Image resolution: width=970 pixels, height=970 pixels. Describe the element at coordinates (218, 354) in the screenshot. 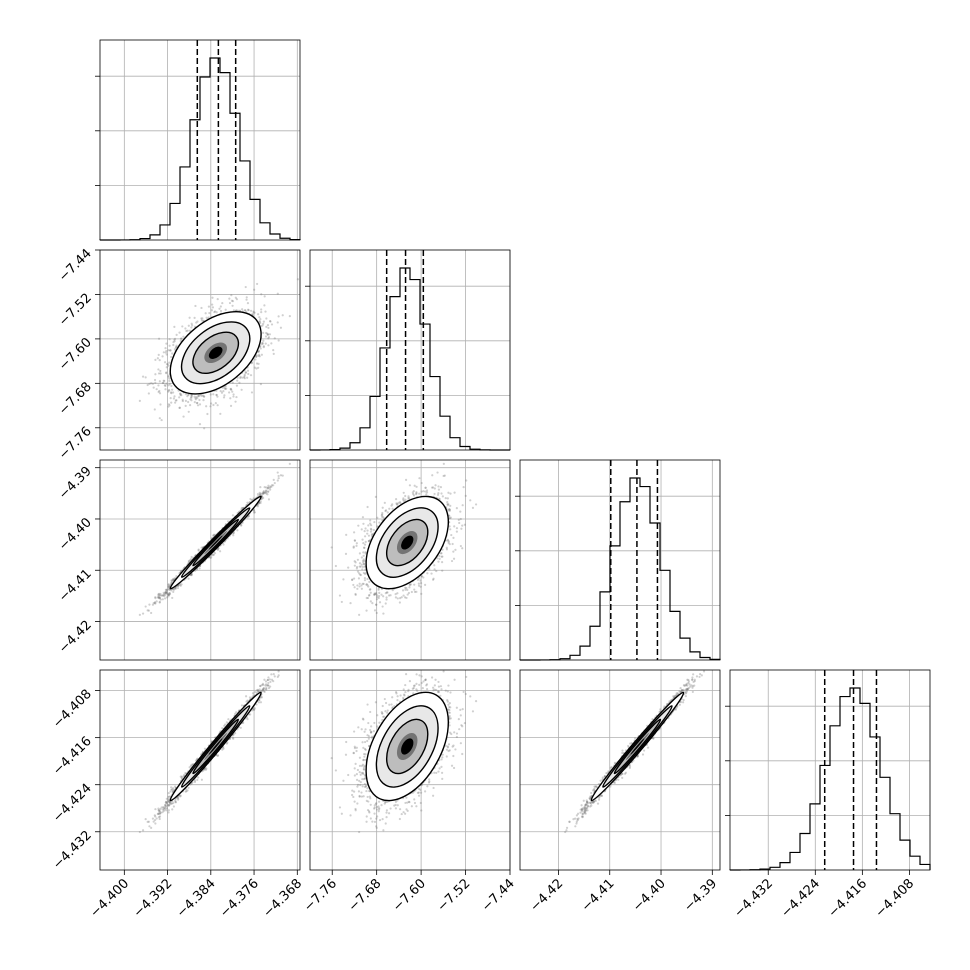

I see `panel-content` at that location.